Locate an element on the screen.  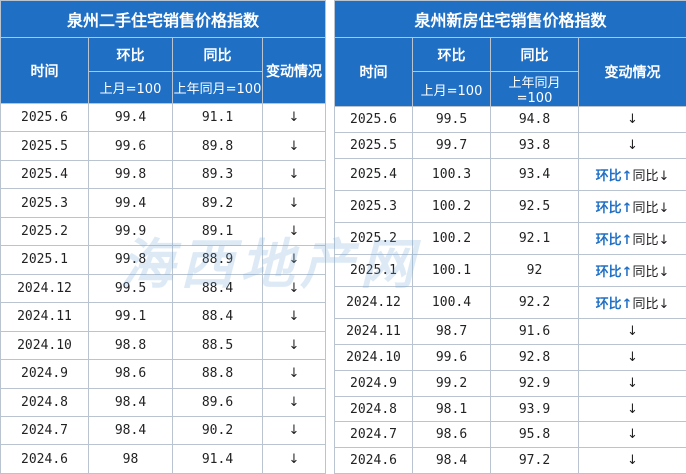
yoy-cell: 97.2 is located at coordinates (534, 460).